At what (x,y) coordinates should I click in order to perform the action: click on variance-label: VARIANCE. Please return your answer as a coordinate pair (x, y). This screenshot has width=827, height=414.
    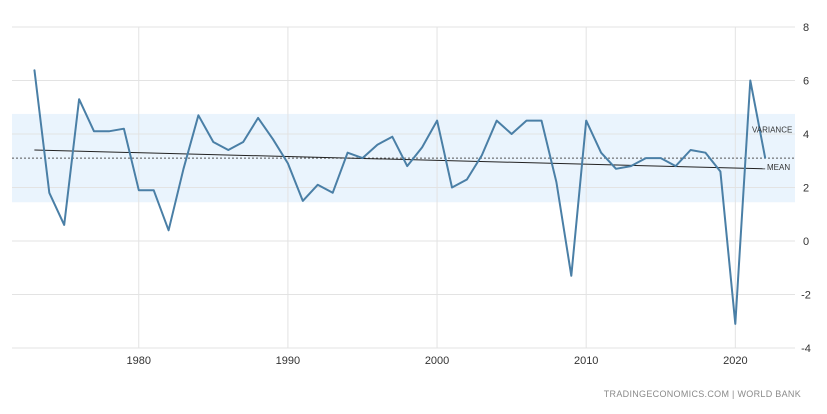
    Looking at the image, I should click on (772, 130).